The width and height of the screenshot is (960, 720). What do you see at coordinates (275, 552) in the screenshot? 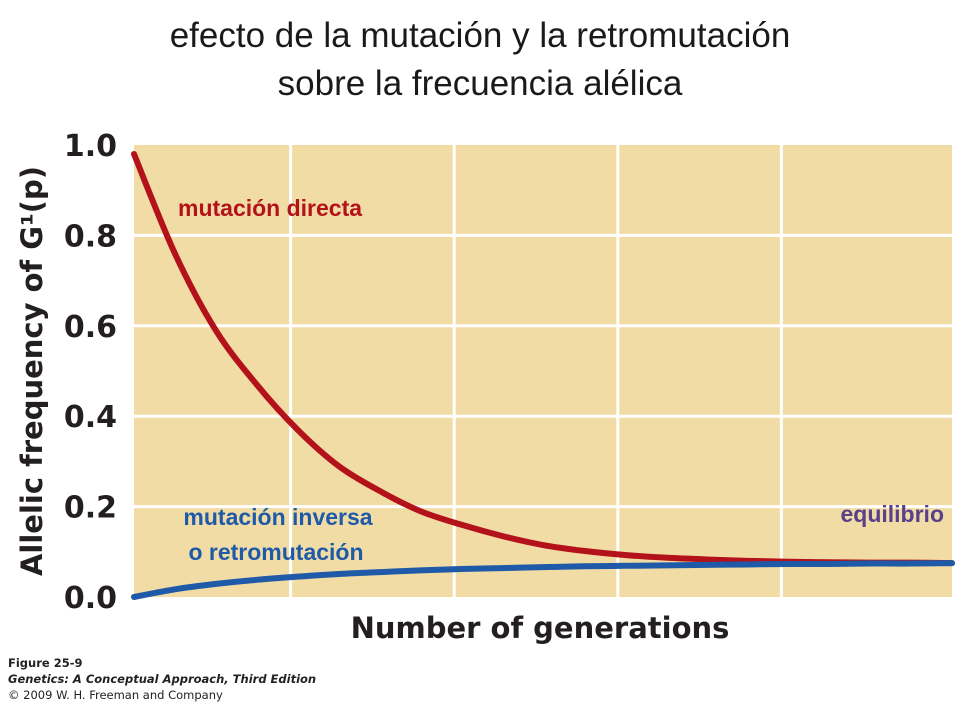
I see `annotation-retromutacion: o retromutación` at bounding box center [275, 552].